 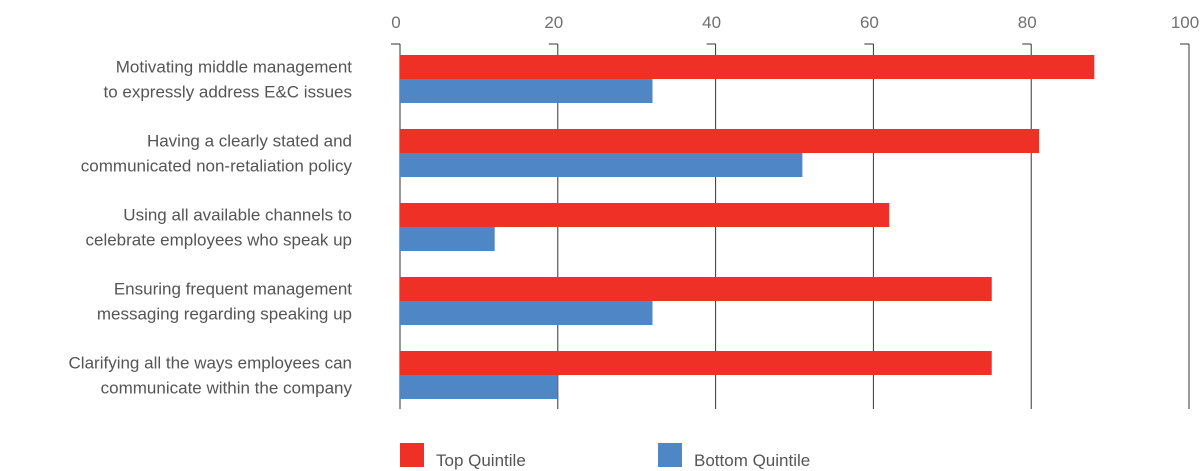 I want to click on category-label: Using all available channels to, so click(x=237, y=215).